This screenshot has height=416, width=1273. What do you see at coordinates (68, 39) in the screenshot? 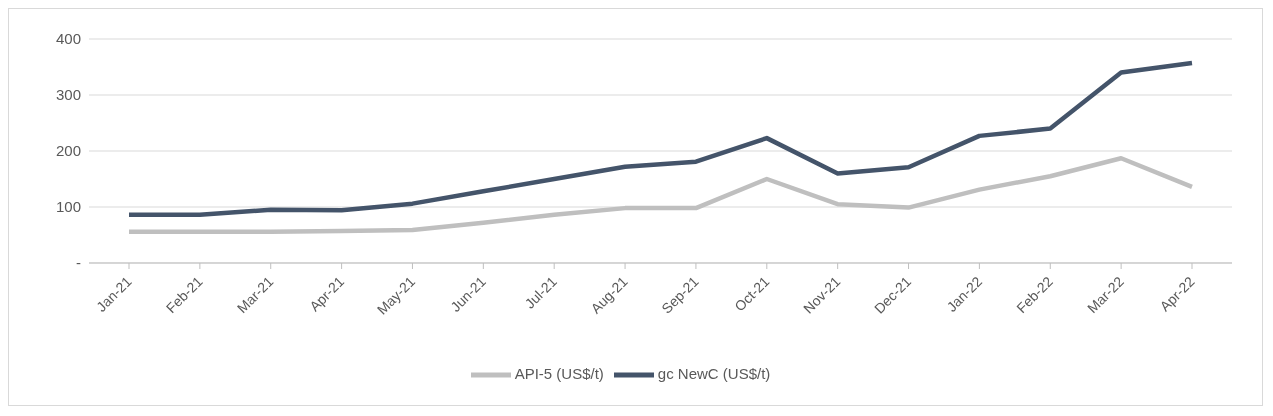
I see `y-tick-label: 400` at bounding box center [68, 39].